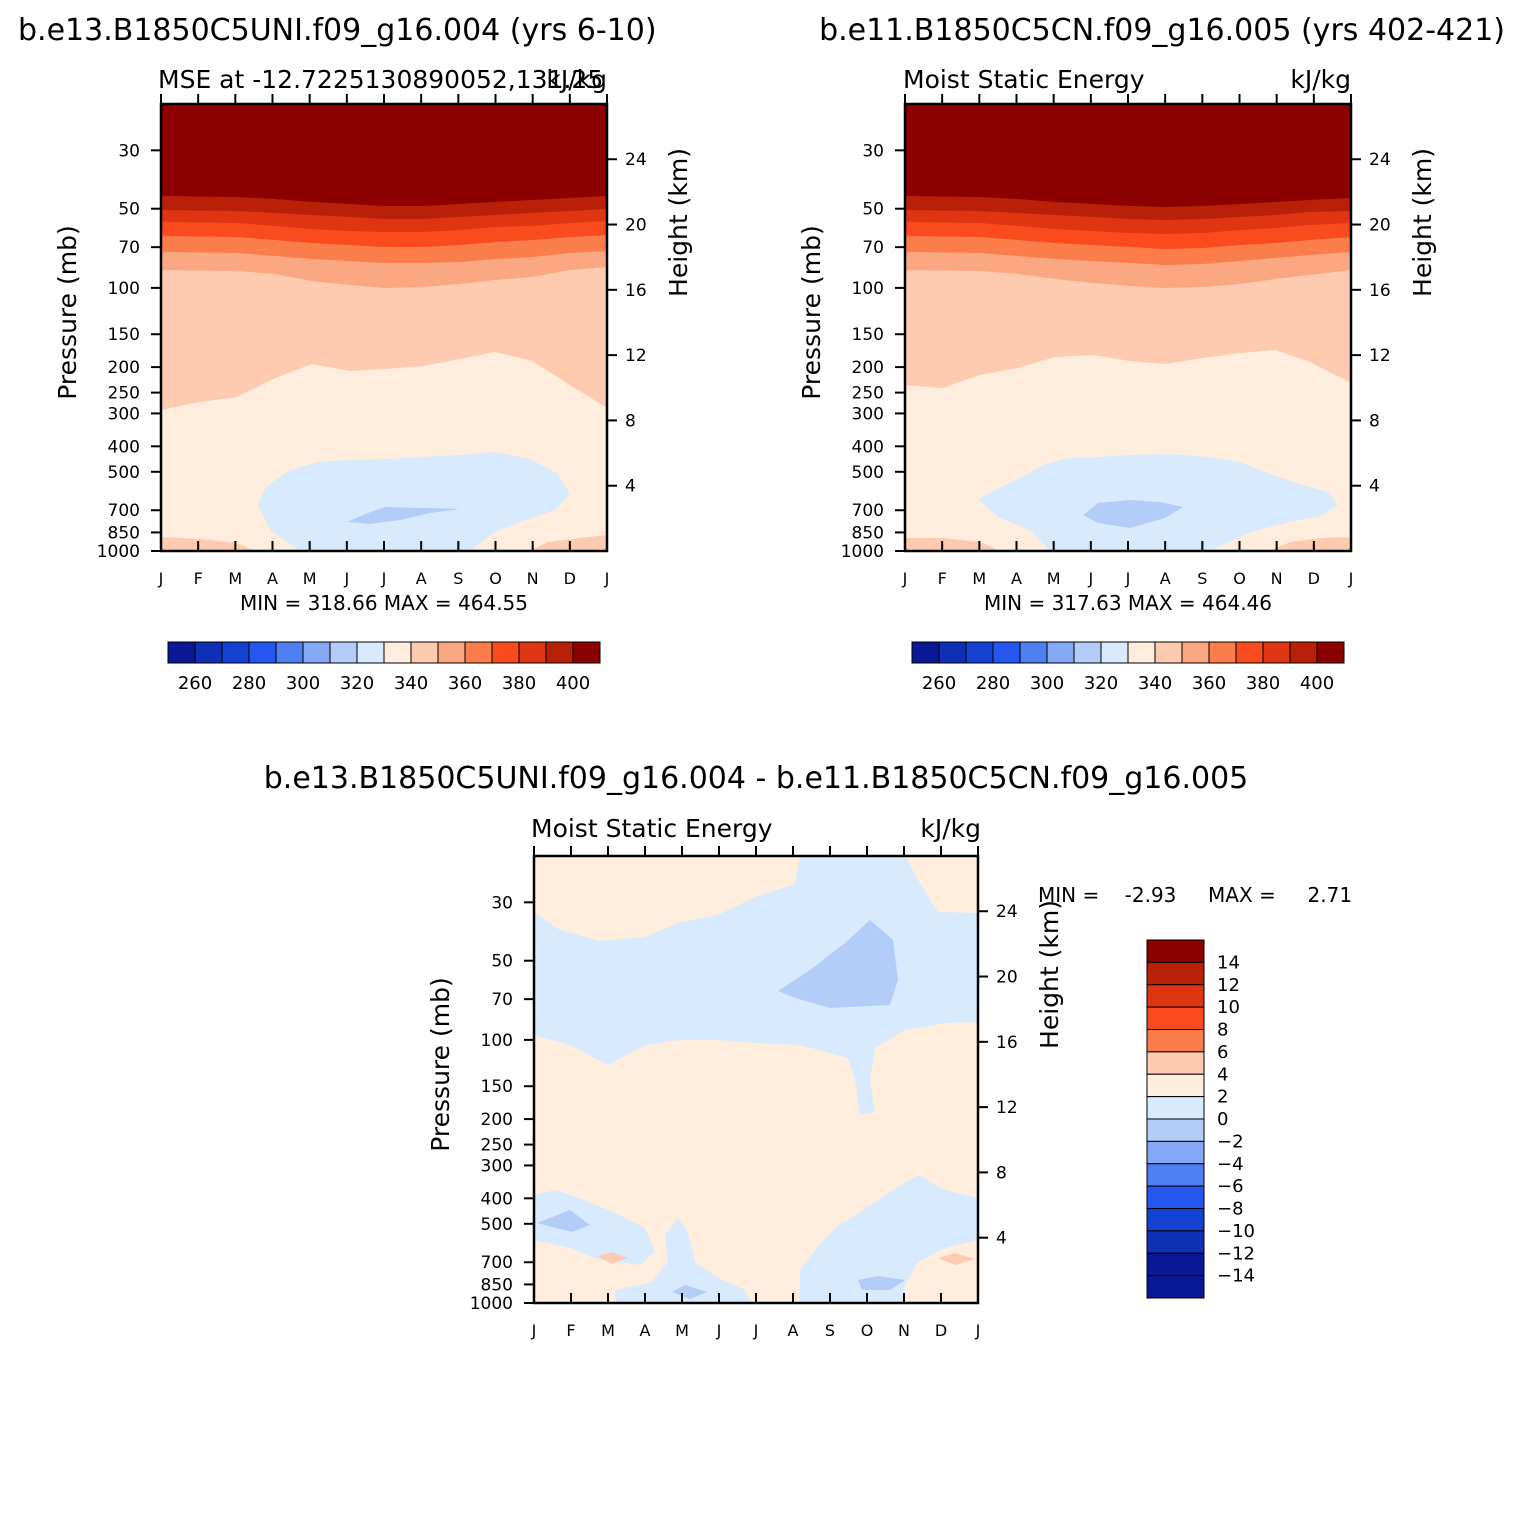  What do you see at coordinates (636, 356) in the screenshot?
I see `y2-tick-label: 12` at bounding box center [636, 356].